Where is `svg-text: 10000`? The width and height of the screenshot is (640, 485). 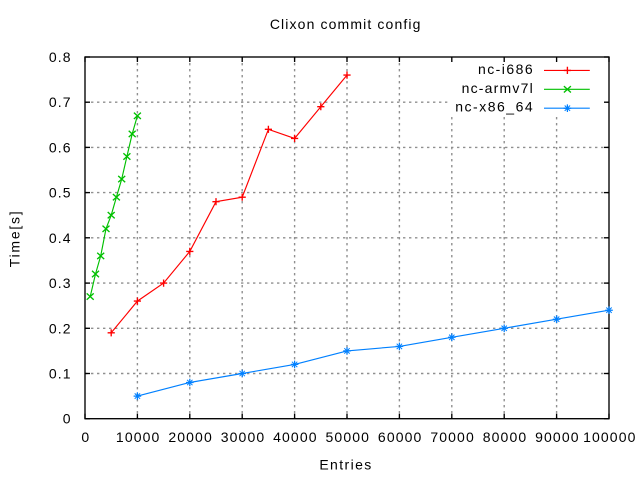 svg-text: 10000 is located at coordinates (138, 437).